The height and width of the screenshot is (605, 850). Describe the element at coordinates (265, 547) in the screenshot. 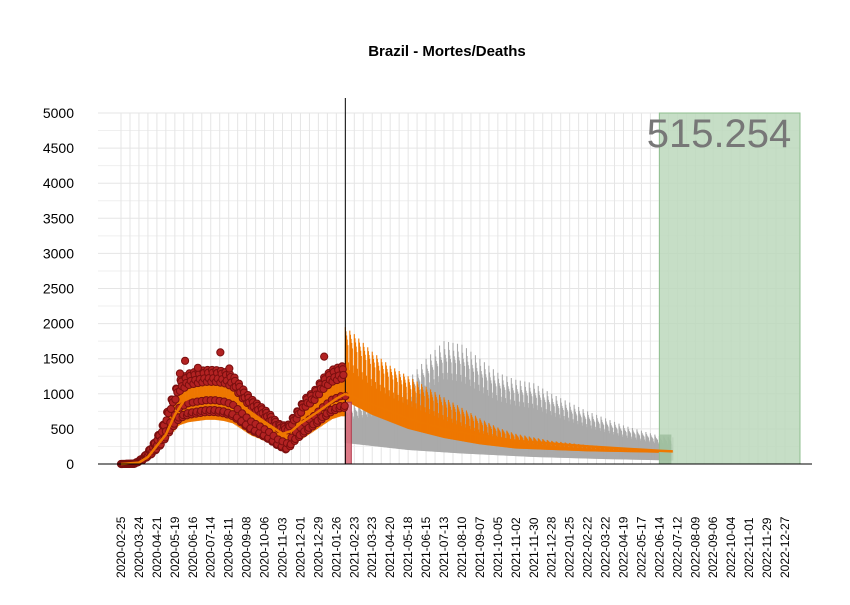

I see `x-tick-label: 2020-10-06` at that location.